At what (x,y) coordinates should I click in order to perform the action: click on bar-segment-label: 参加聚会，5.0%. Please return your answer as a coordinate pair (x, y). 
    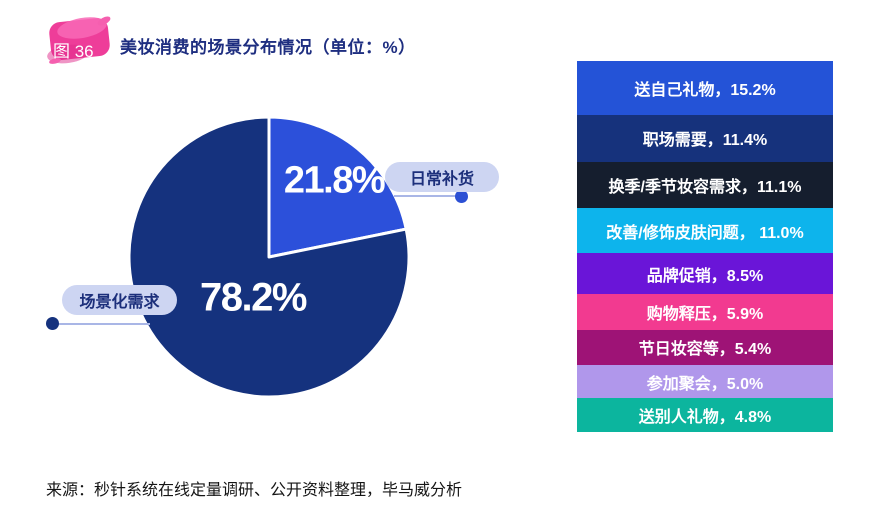
    Looking at the image, I should click on (705, 384).